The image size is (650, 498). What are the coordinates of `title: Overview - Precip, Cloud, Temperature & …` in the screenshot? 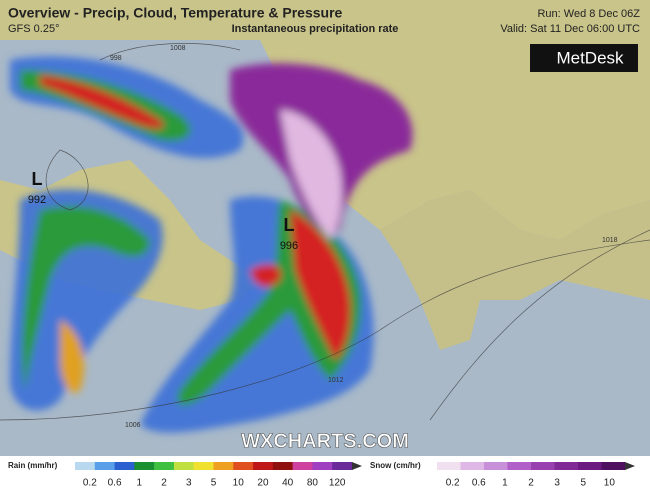 It's located at (175, 13).